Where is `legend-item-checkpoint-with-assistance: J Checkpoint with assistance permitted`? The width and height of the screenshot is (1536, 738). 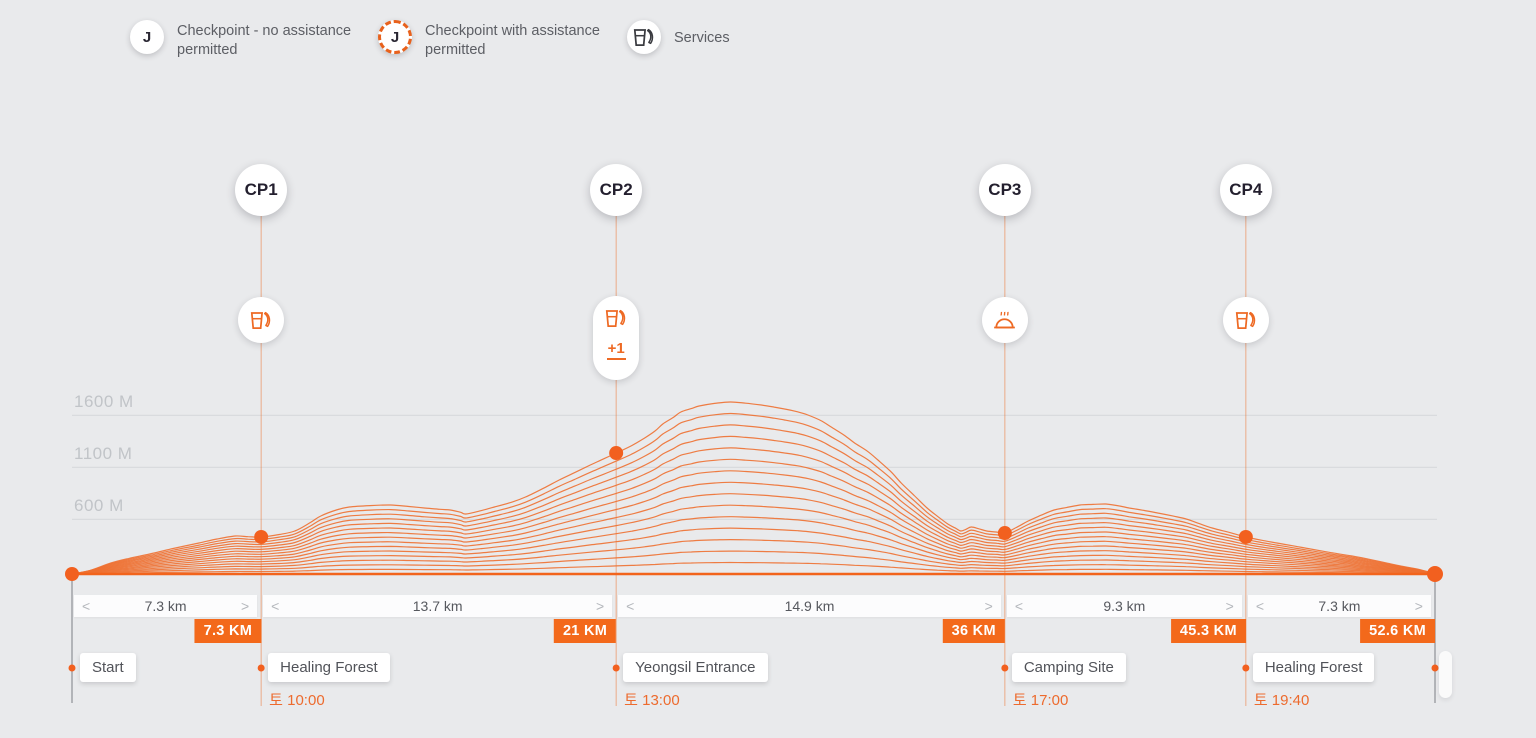 legend-item-checkpoint-with-assistance: J Checkpoint with assistance permitted is located at coordinates (496, 40).